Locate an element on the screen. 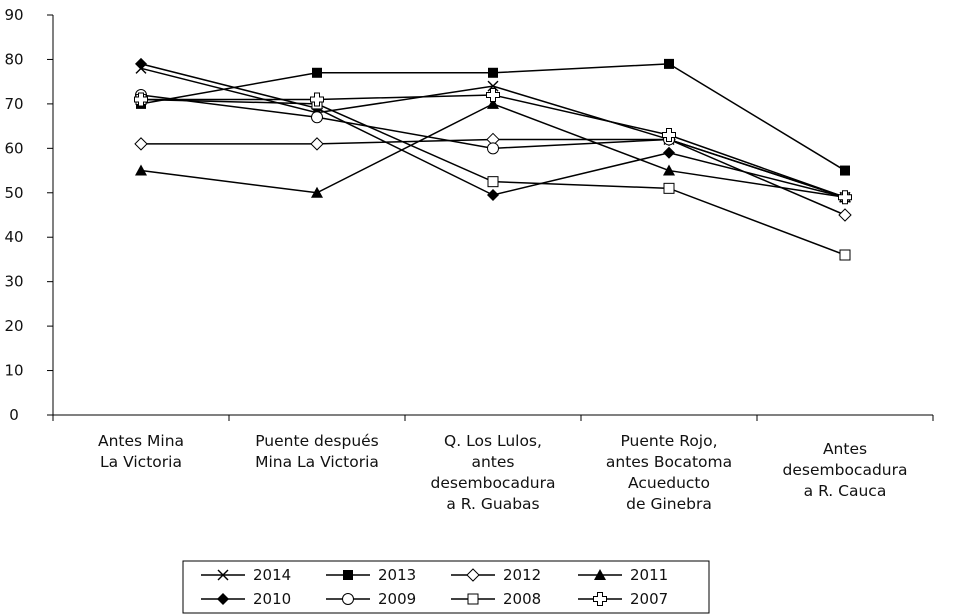  x-tick-label: Antes desembocadura a R. Cauca is located at coordinates (845, 470).